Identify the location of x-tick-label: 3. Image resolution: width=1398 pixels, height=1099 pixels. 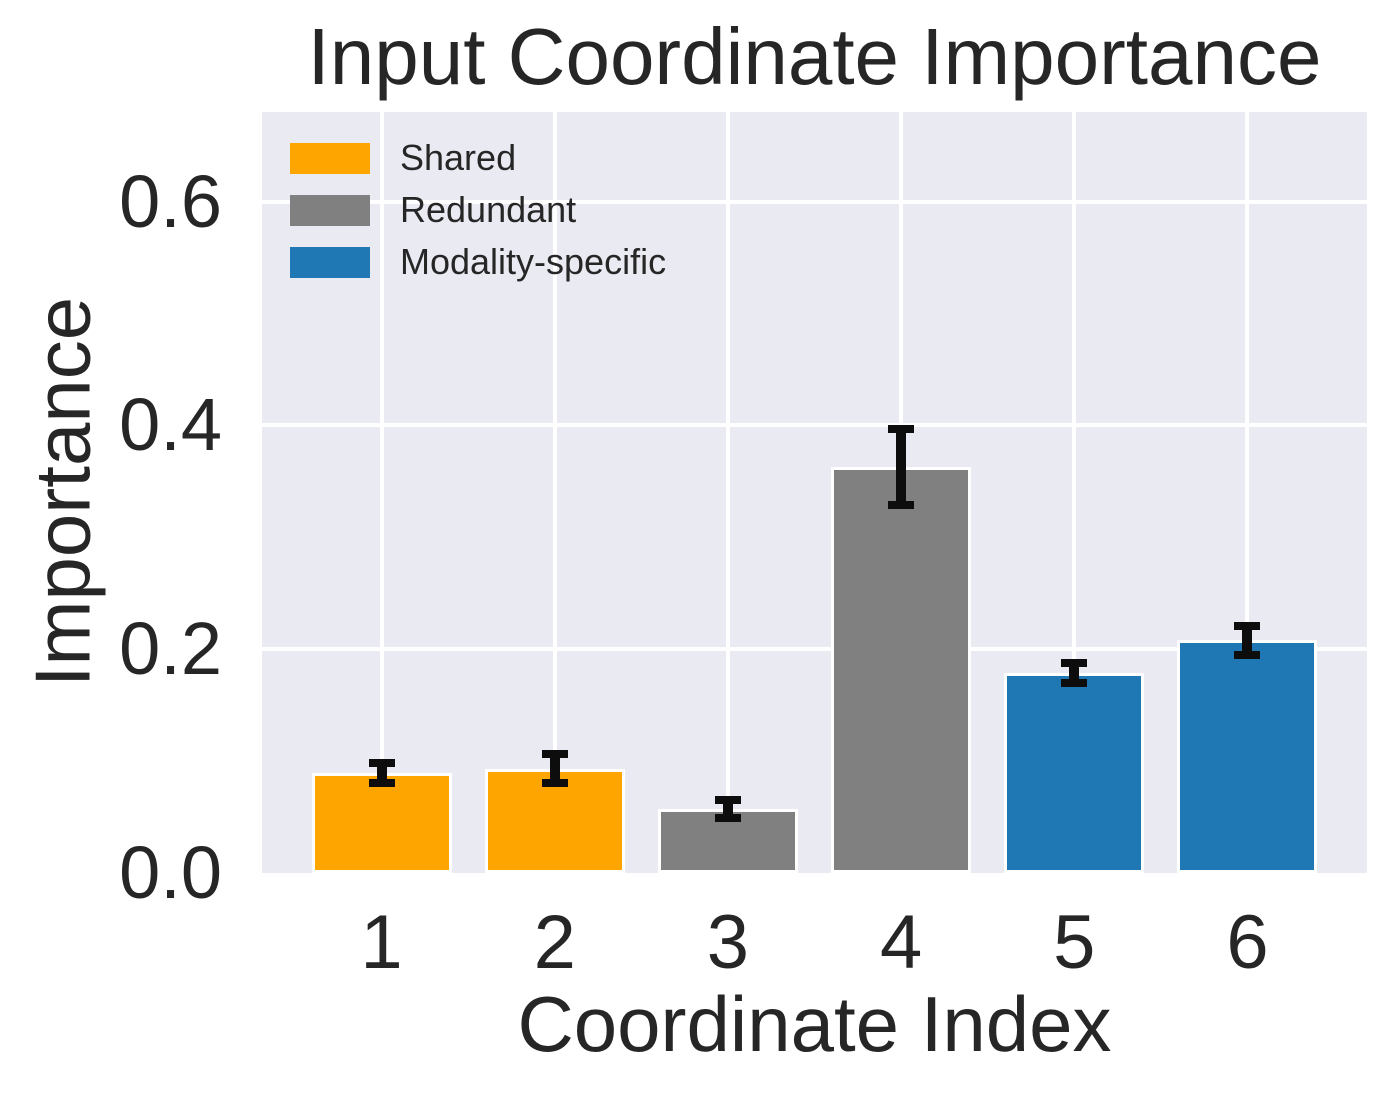
(728, 942).